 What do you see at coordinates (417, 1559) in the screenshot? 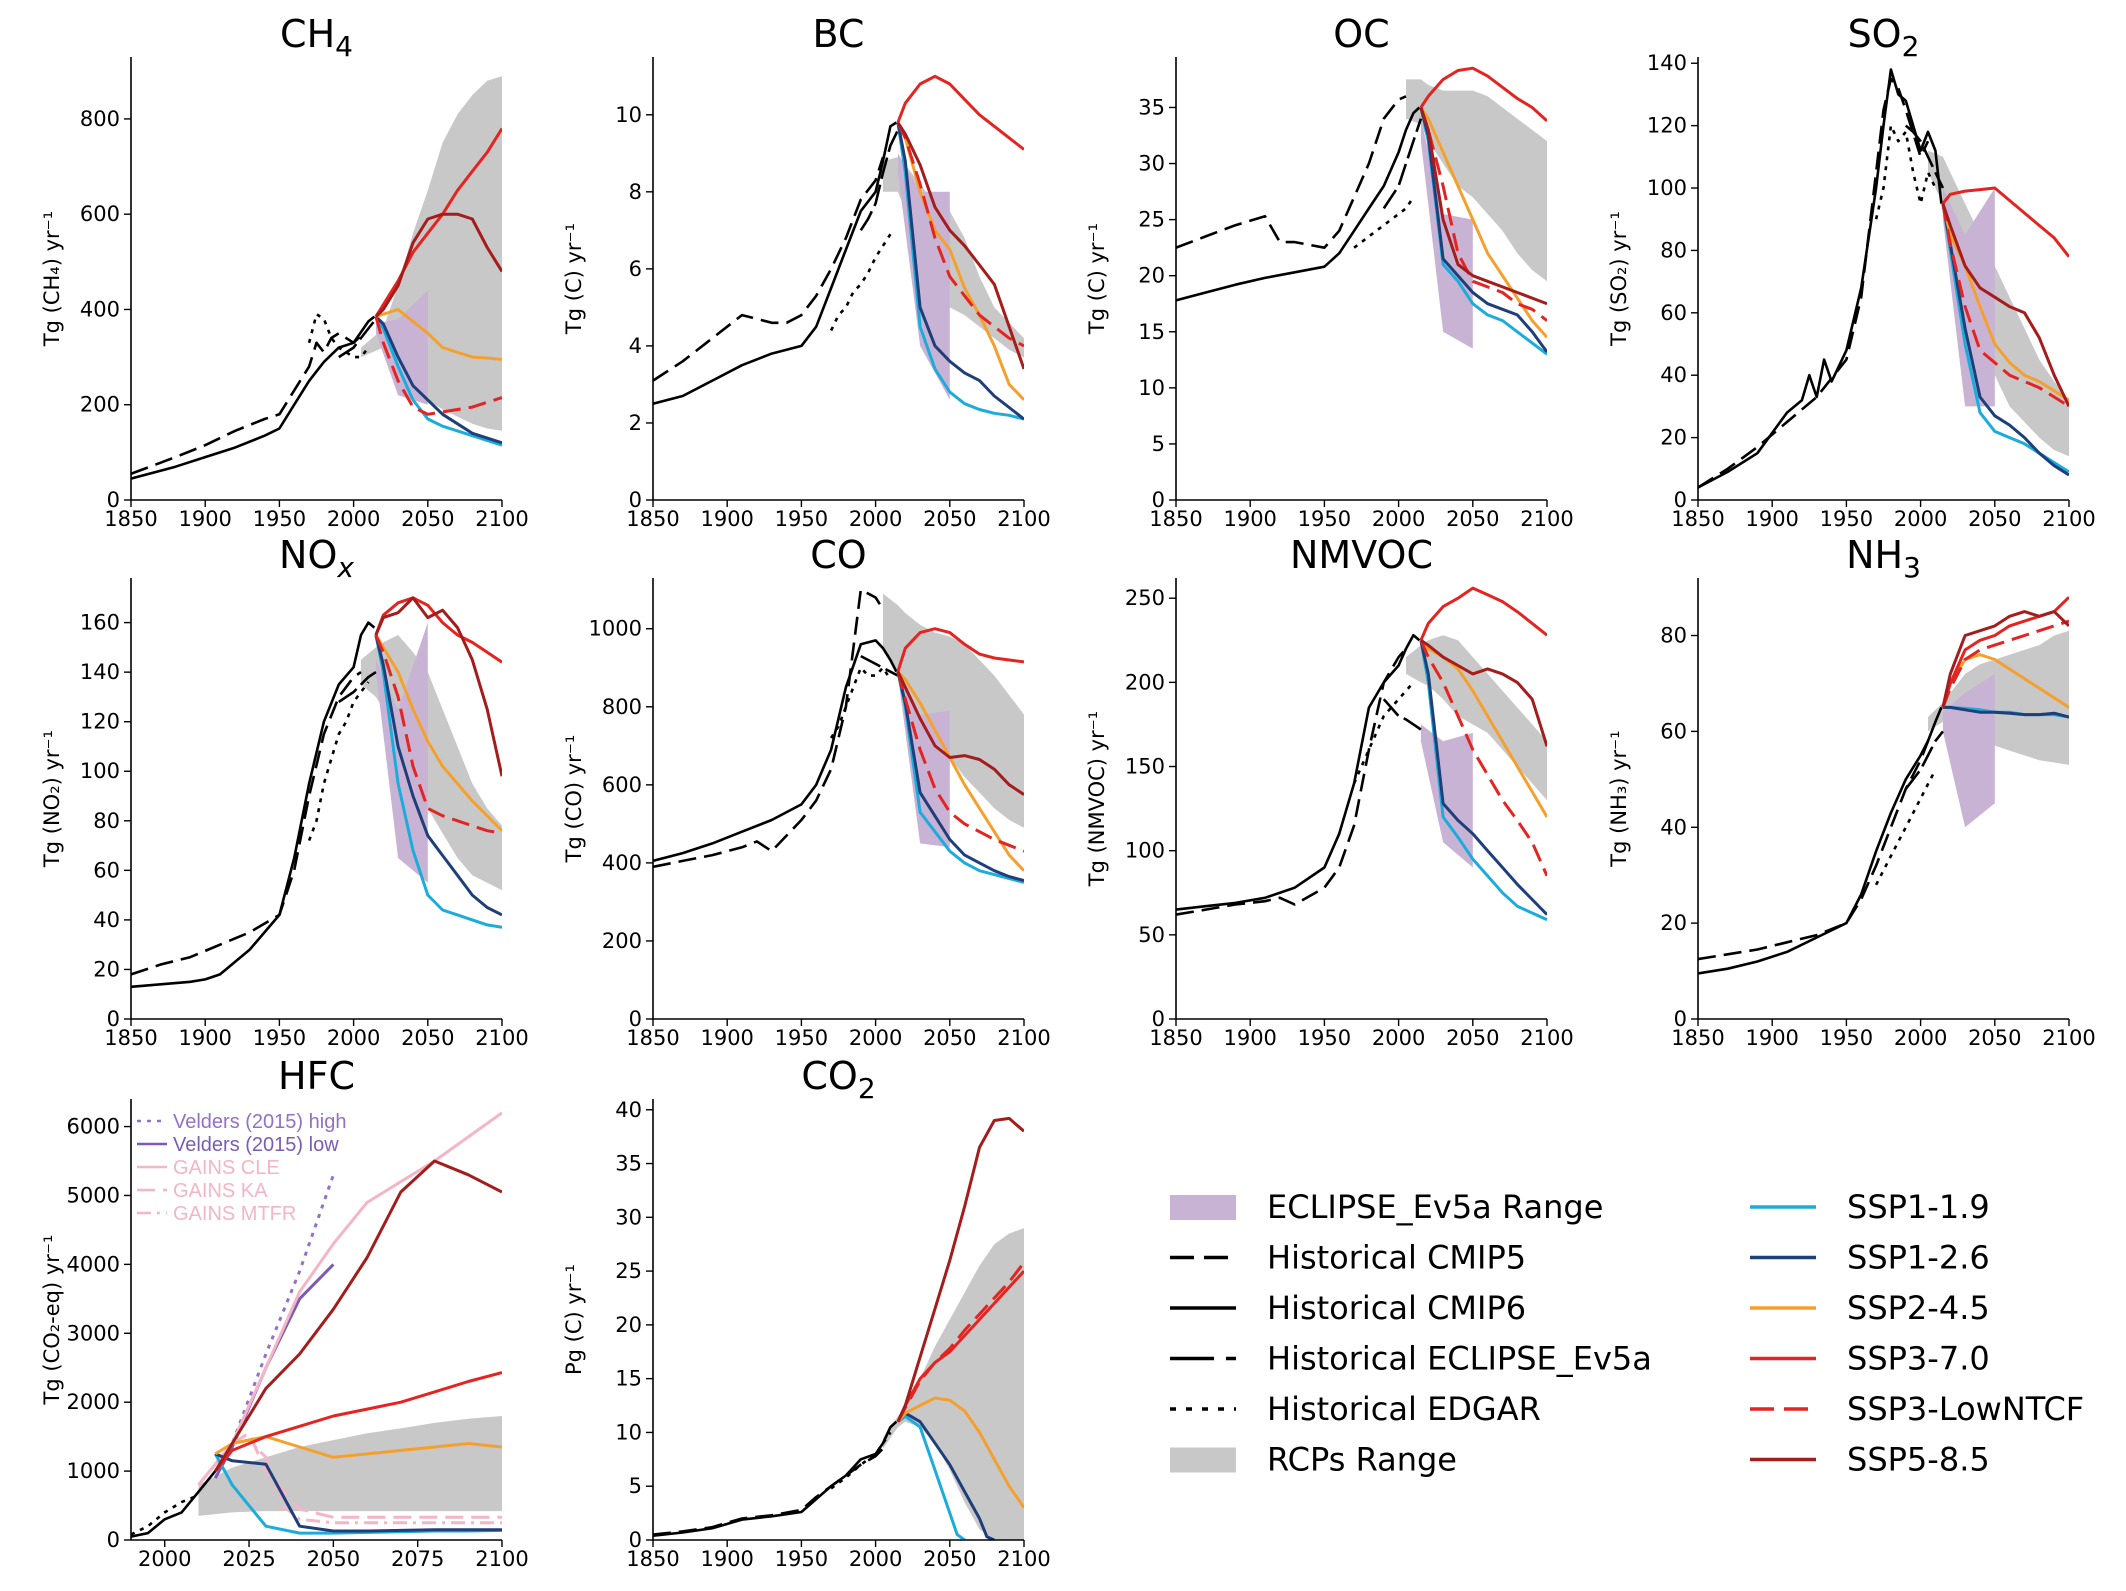
I see `x-tick-label: 2075` at bounding box center [417, 1559].